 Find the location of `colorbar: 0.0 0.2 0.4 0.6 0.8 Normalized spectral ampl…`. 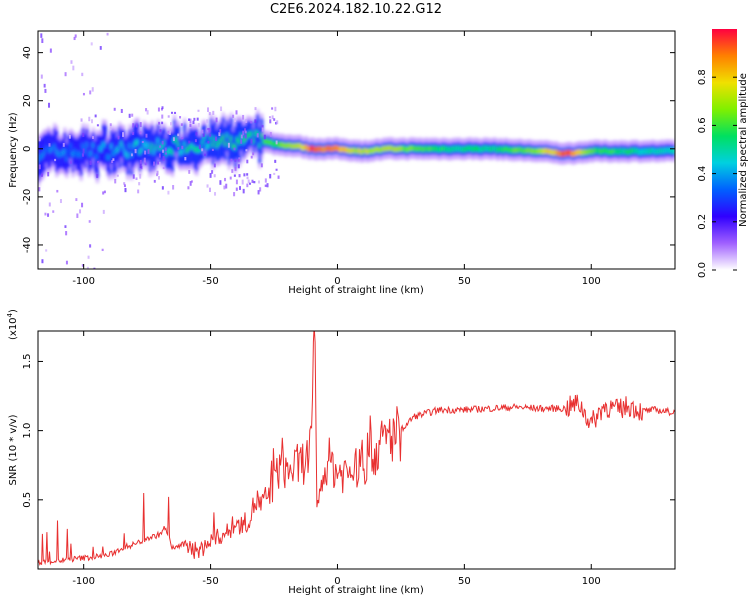

colorbar: 0.0 0.2 0.4 0.6 0.8 Normalized spectral ampl… is located at coordinates (723, 153).